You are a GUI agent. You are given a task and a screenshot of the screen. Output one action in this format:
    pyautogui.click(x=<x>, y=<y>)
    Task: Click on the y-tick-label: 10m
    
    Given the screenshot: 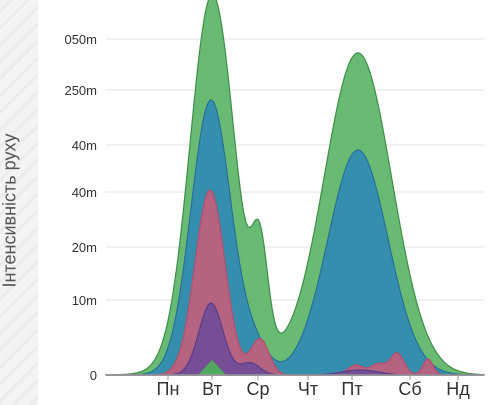 What is the action you would take?
    pyautogui.click(x=84, y=300)
    